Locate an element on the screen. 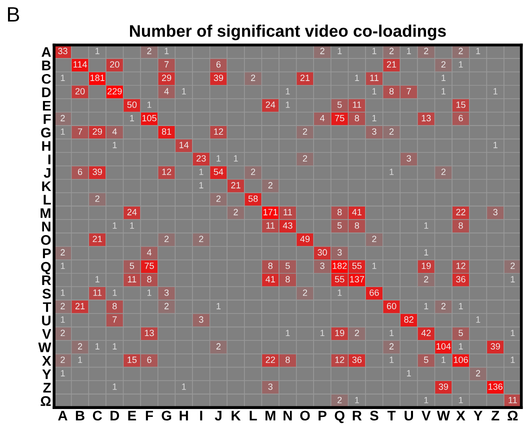  x-tick-label: Q is located at coordinates (339, 417).